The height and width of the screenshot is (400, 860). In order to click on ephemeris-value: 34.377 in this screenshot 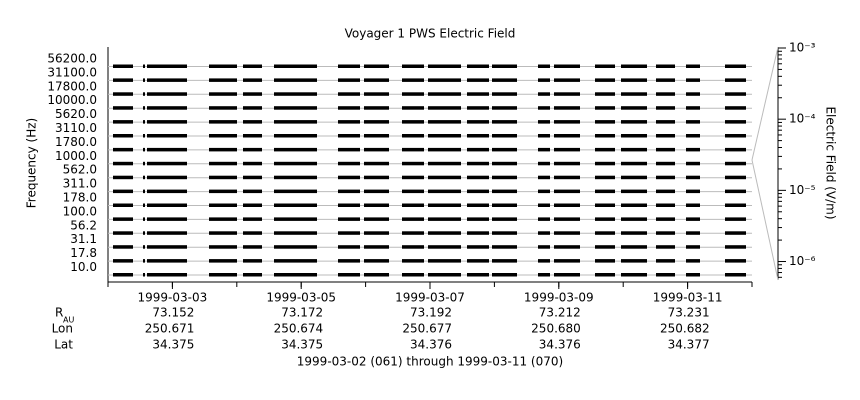, I will do `click(689, 345)`.